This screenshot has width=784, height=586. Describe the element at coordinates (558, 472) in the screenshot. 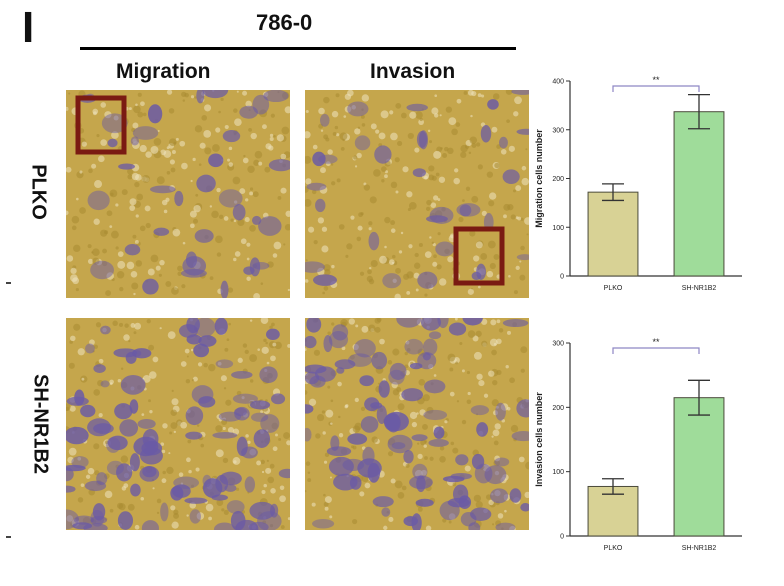

I see `y-tick-label: 100` at that location.